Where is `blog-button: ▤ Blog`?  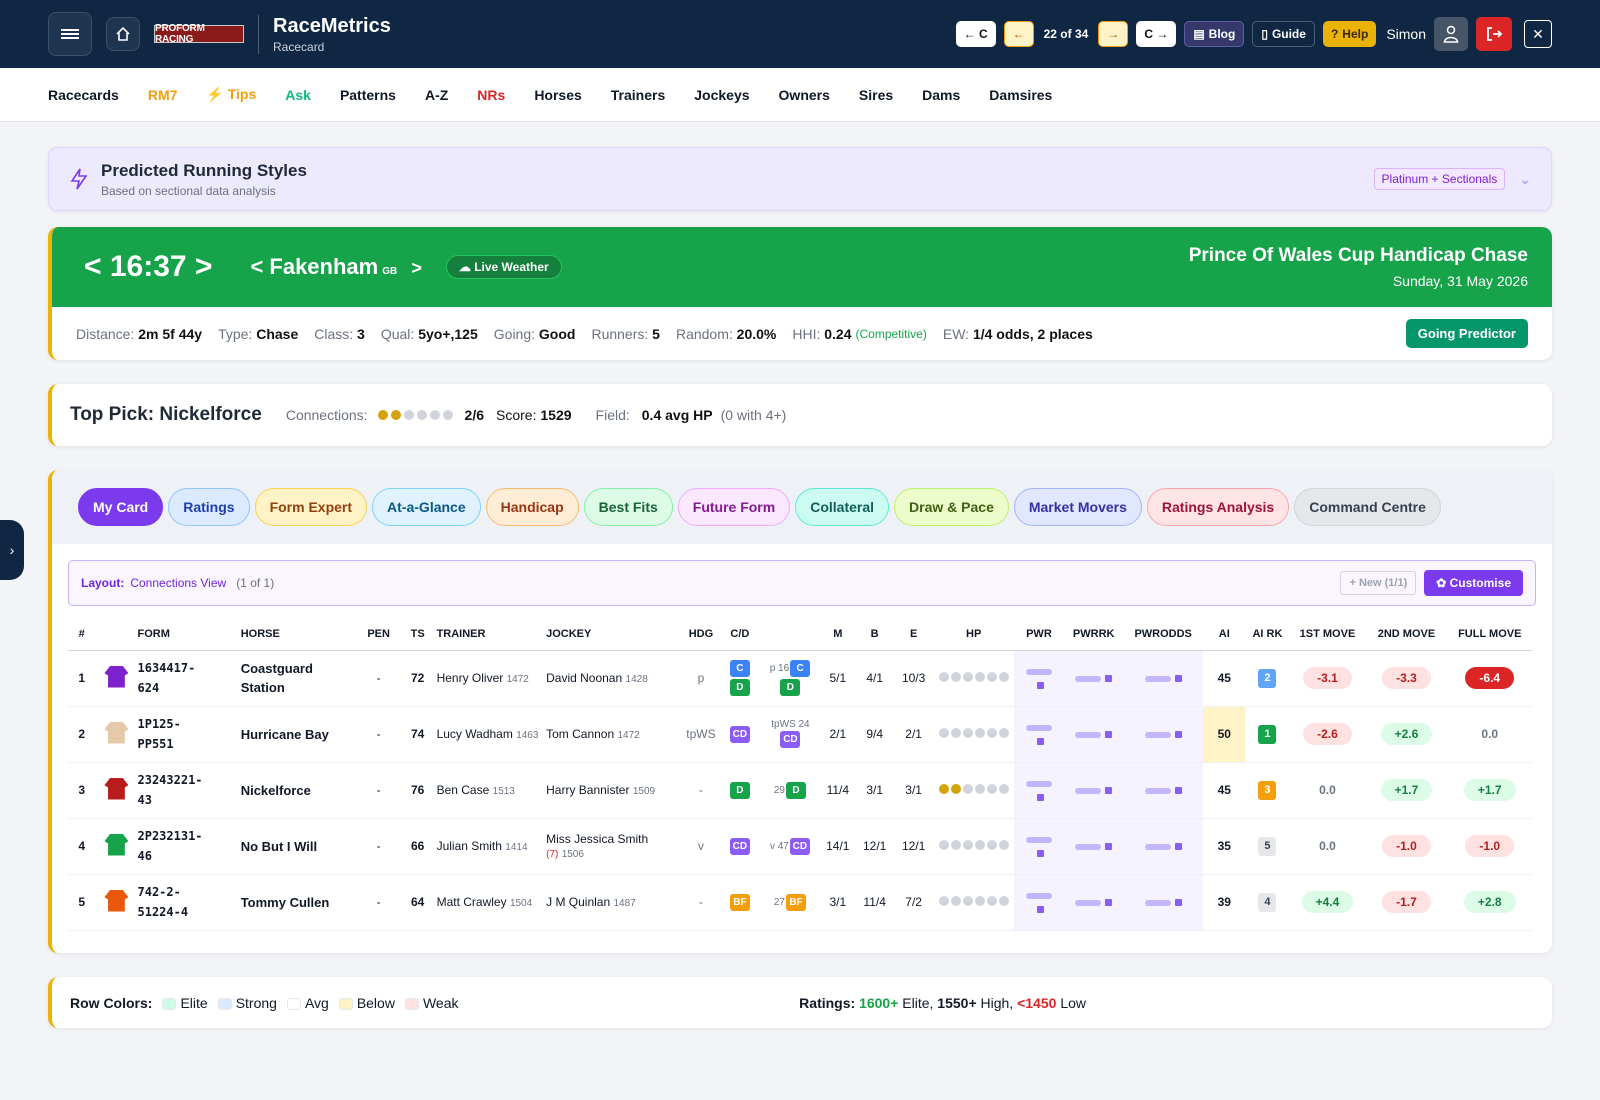 blog-button: ▤ Blog is located at coordinates (1214, 34).